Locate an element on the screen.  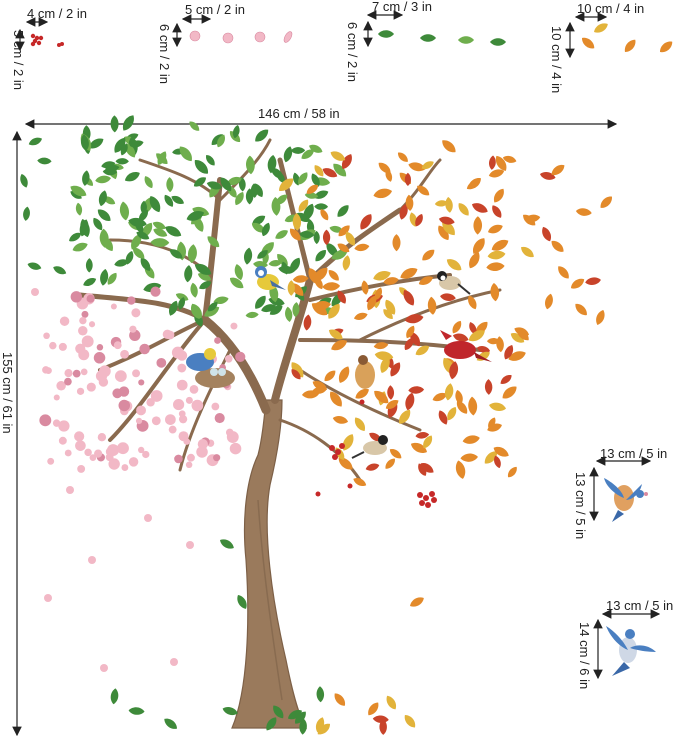
tree-height-label: 155 cm / 61 in is located at coordinates (7, 393).